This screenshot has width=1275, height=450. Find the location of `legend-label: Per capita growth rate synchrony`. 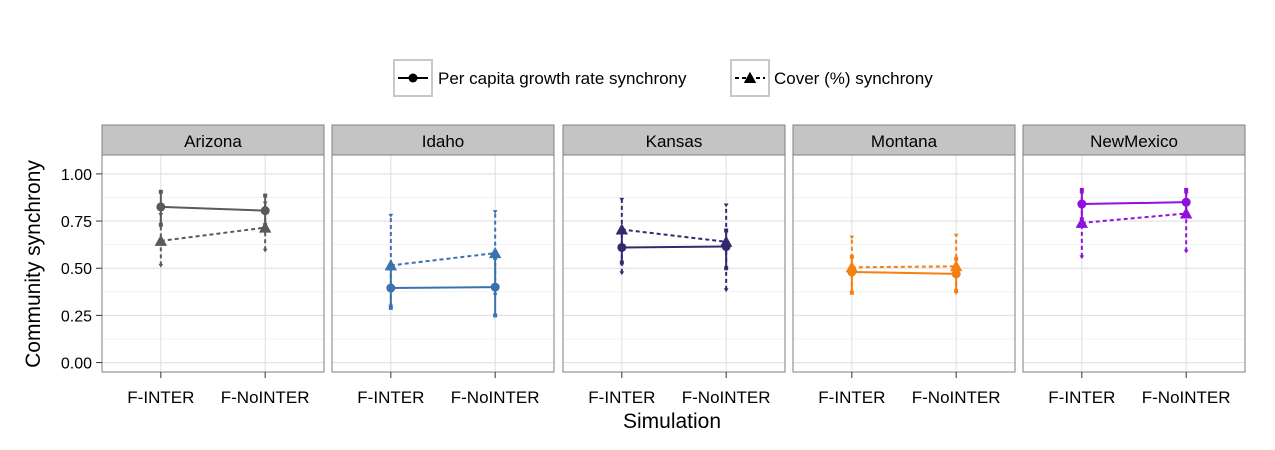

legend-label: Per capita growth rate synchrony is located at coordinates (562, 78).